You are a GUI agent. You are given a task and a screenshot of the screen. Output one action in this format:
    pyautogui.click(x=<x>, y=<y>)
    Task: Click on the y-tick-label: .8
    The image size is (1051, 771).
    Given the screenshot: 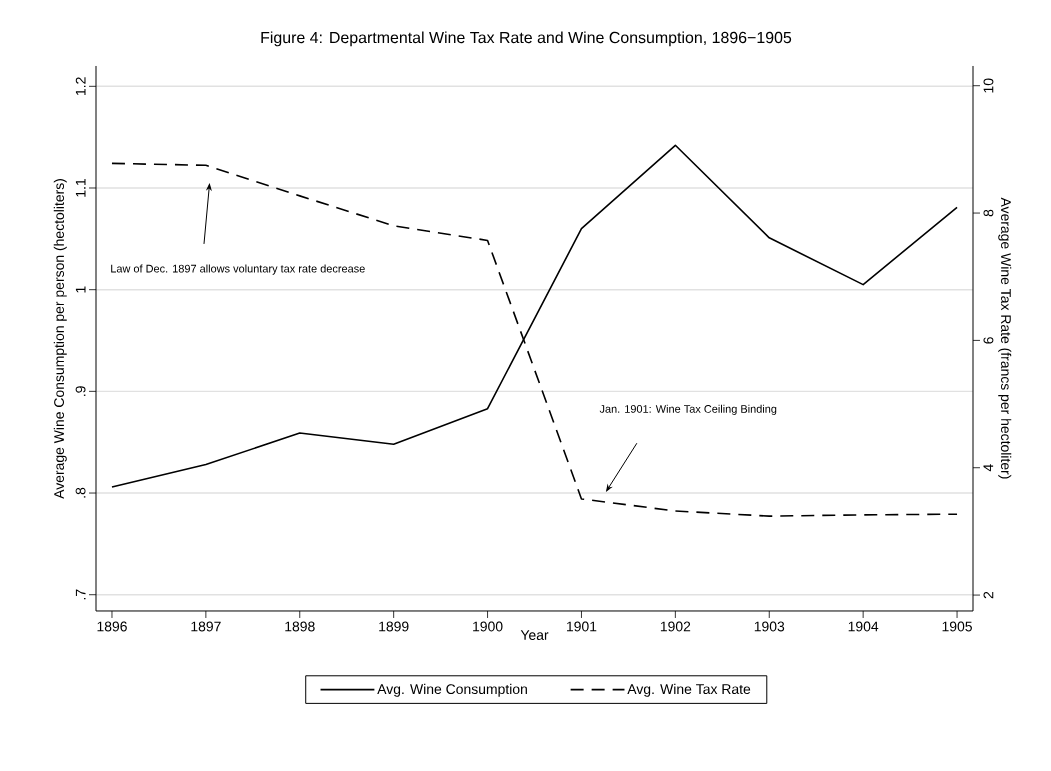 What is the action you would take?
    pyautogui.click(x=80, y=492)
    